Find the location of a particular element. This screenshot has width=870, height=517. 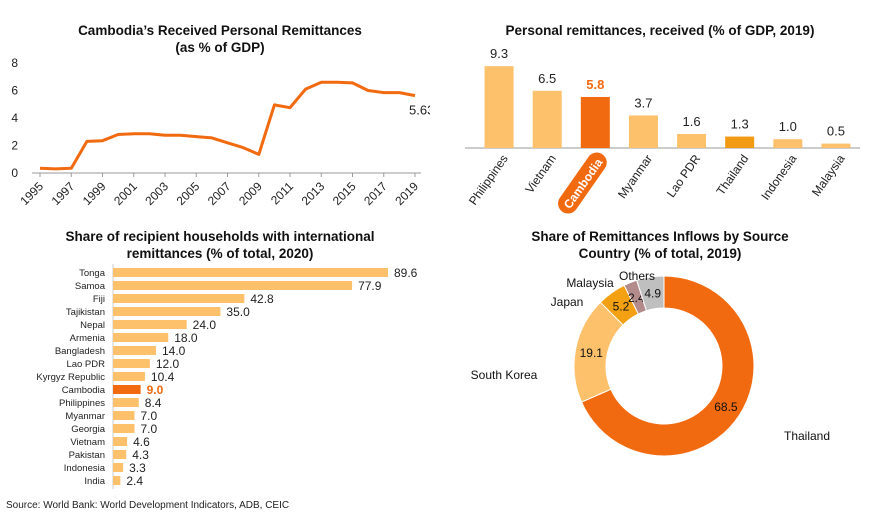

slice-value-label: 5.2 is located at coordinates (621, 306).